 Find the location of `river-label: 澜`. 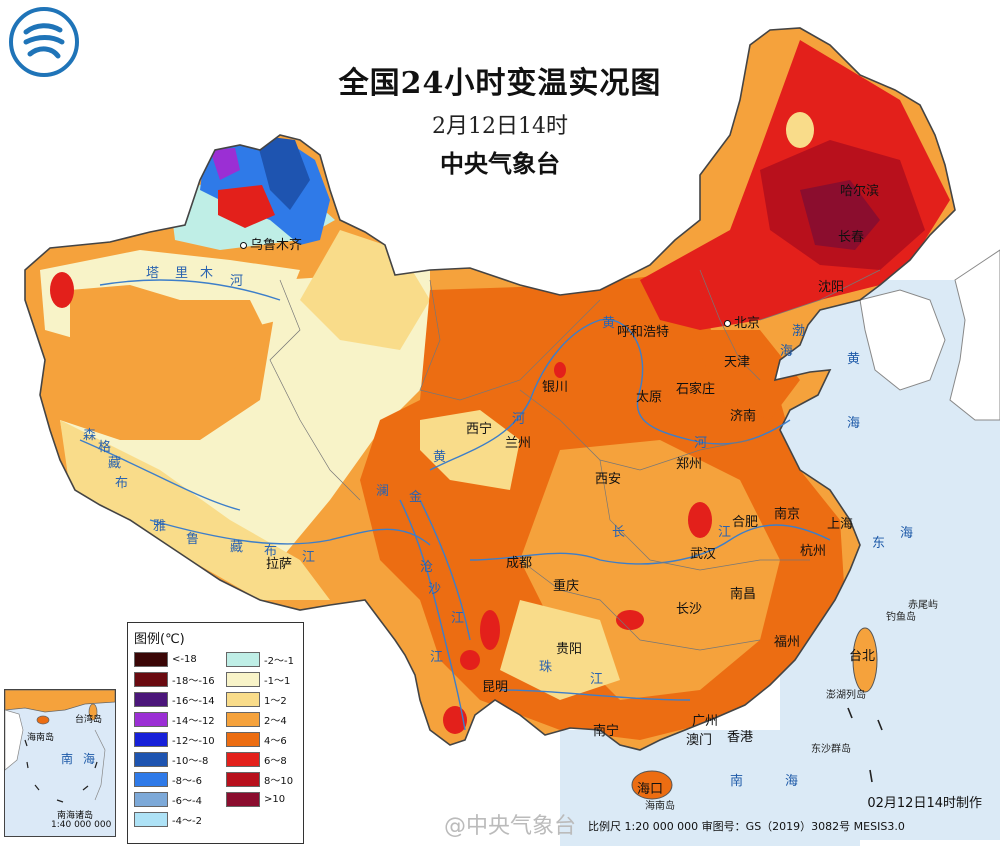

river-label: 澜 is located at coordinates (383, 491).